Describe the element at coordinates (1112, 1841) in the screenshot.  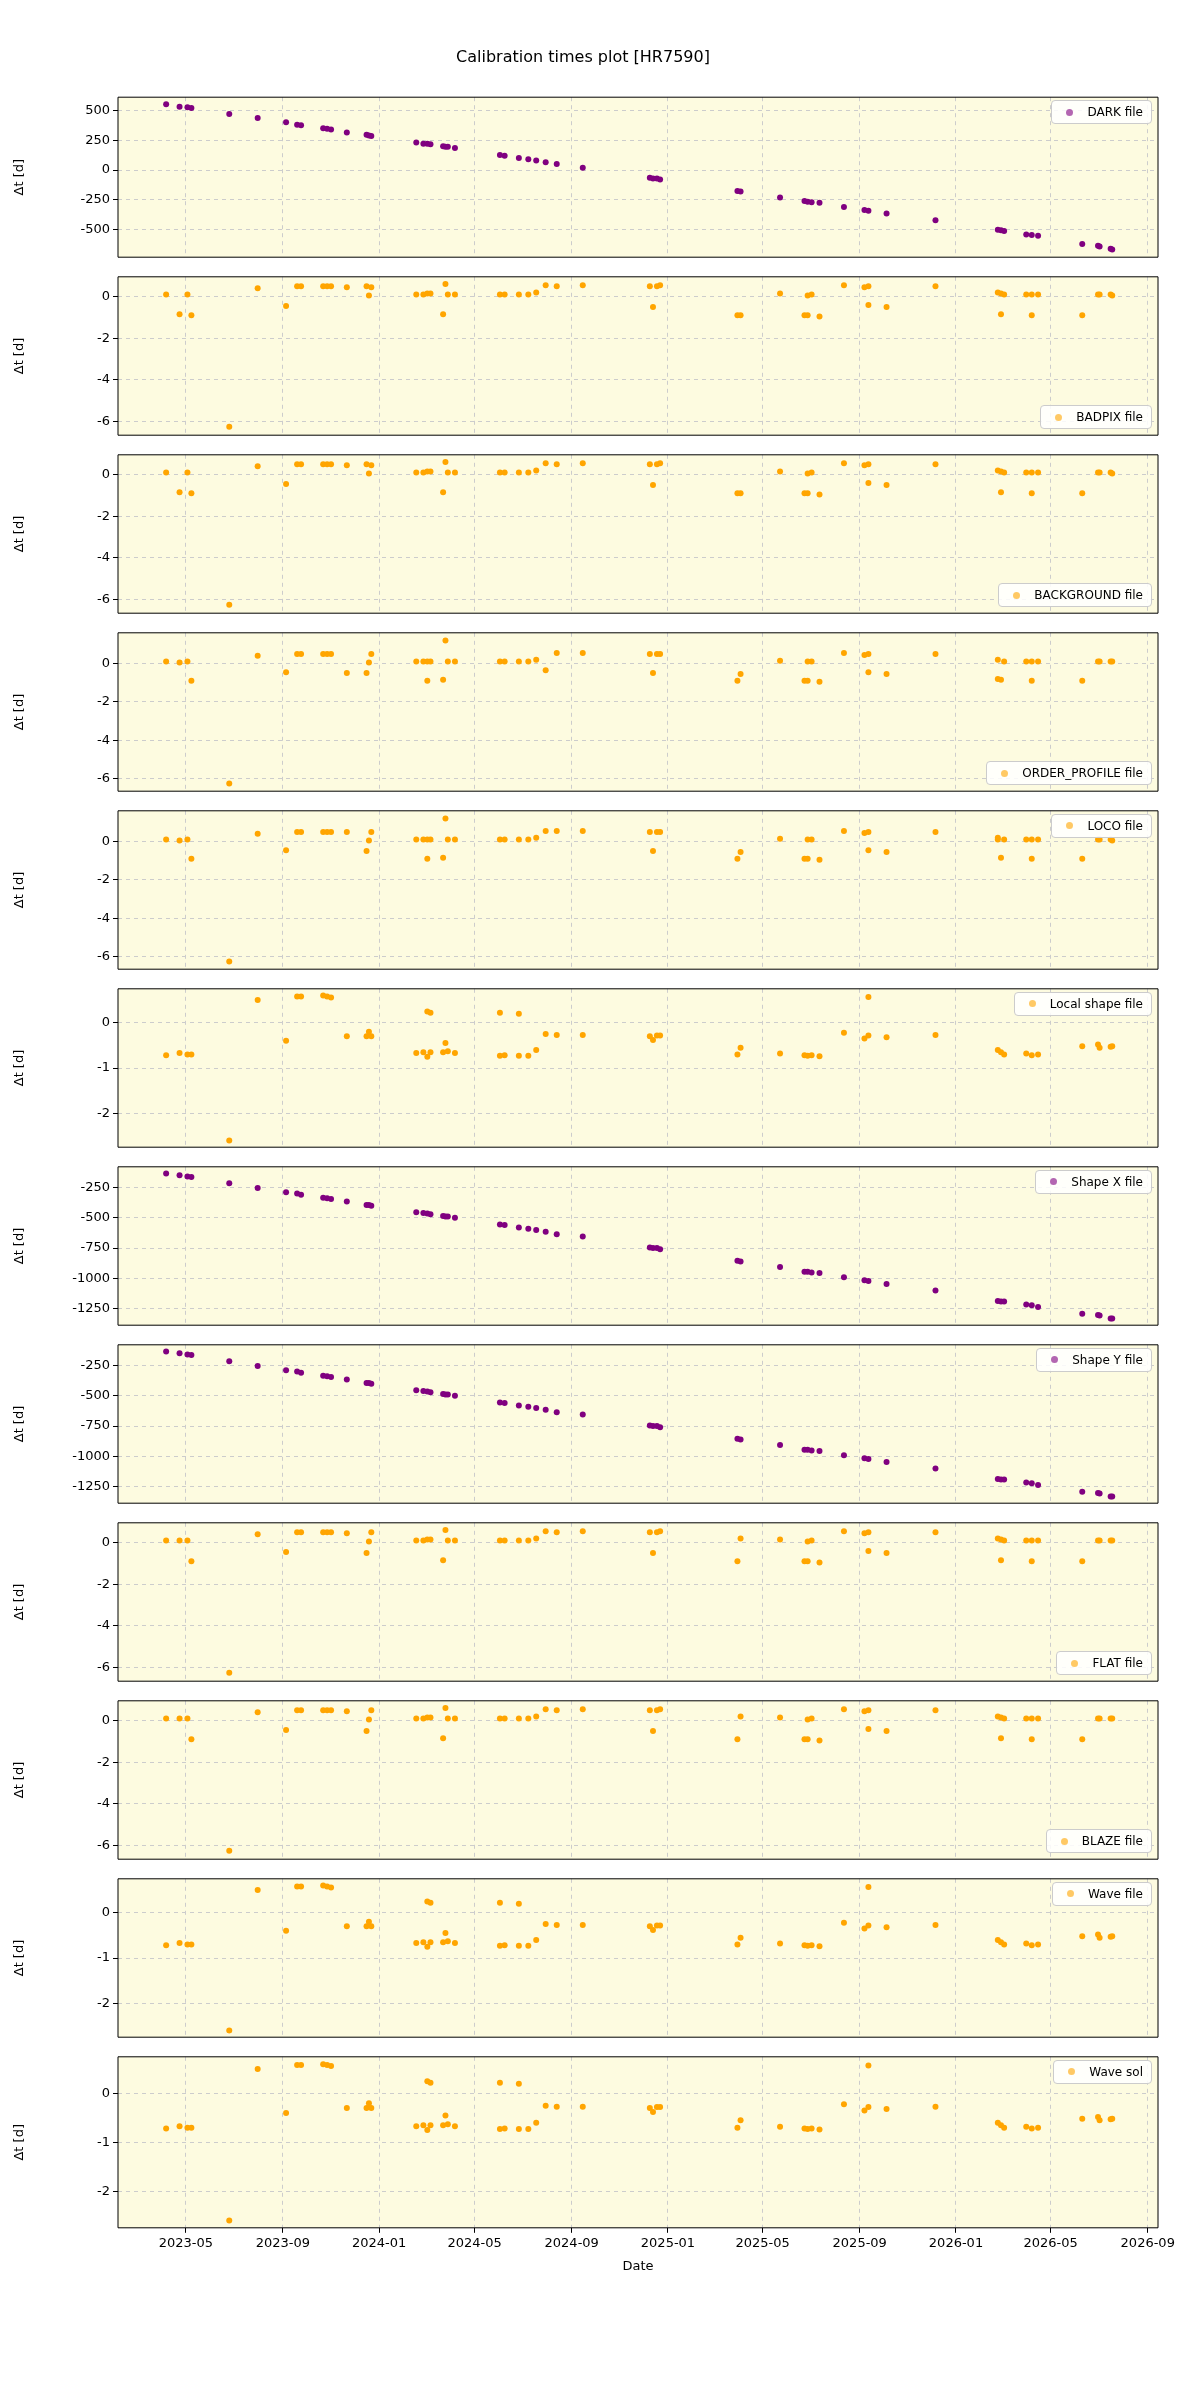
I see `legend-label: BLAZE file` at that location.